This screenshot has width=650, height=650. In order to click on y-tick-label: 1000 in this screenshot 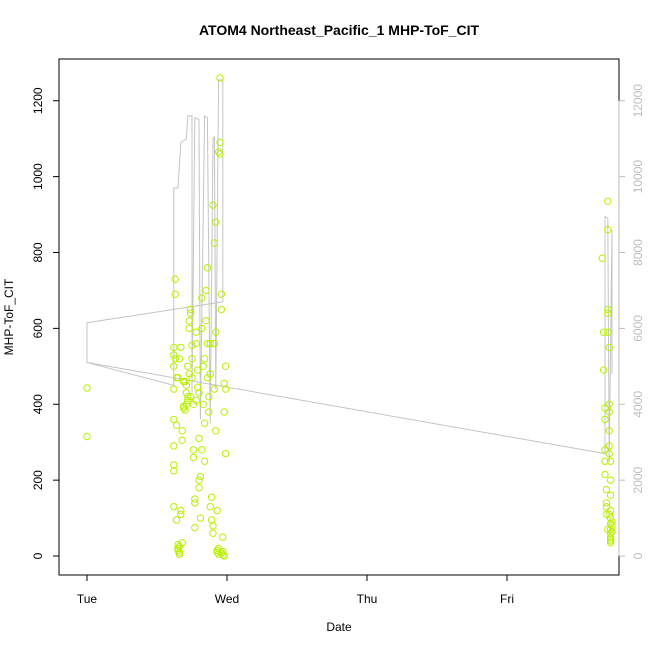, I will do `click(38, 176)`.